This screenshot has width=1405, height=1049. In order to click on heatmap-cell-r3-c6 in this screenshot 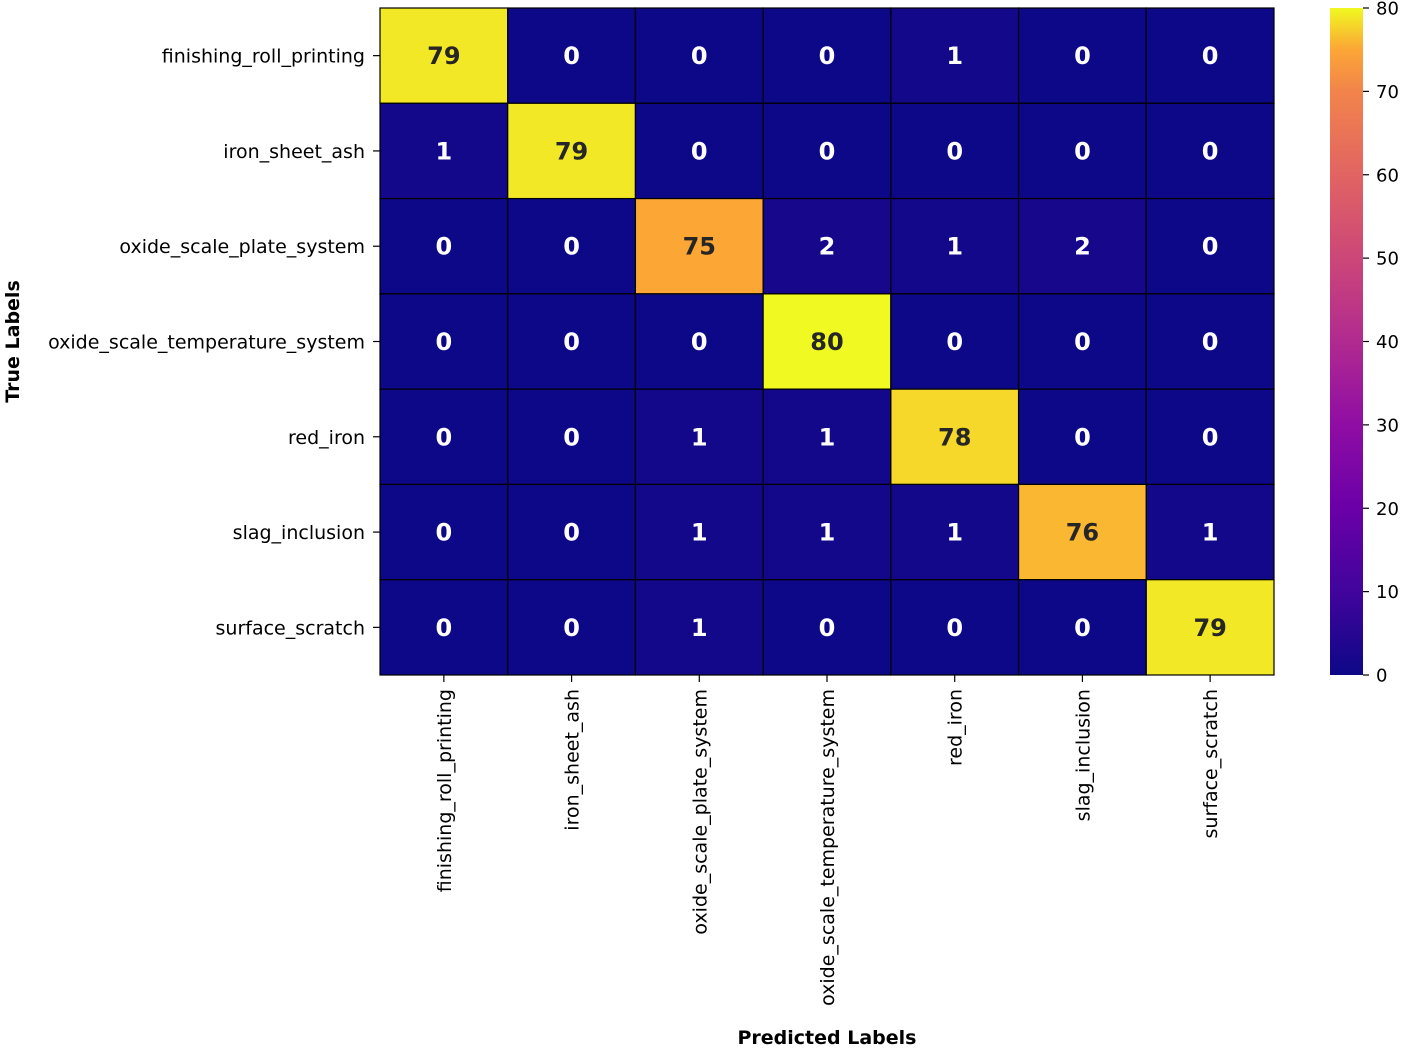, I will do `click(1210, 341)`.